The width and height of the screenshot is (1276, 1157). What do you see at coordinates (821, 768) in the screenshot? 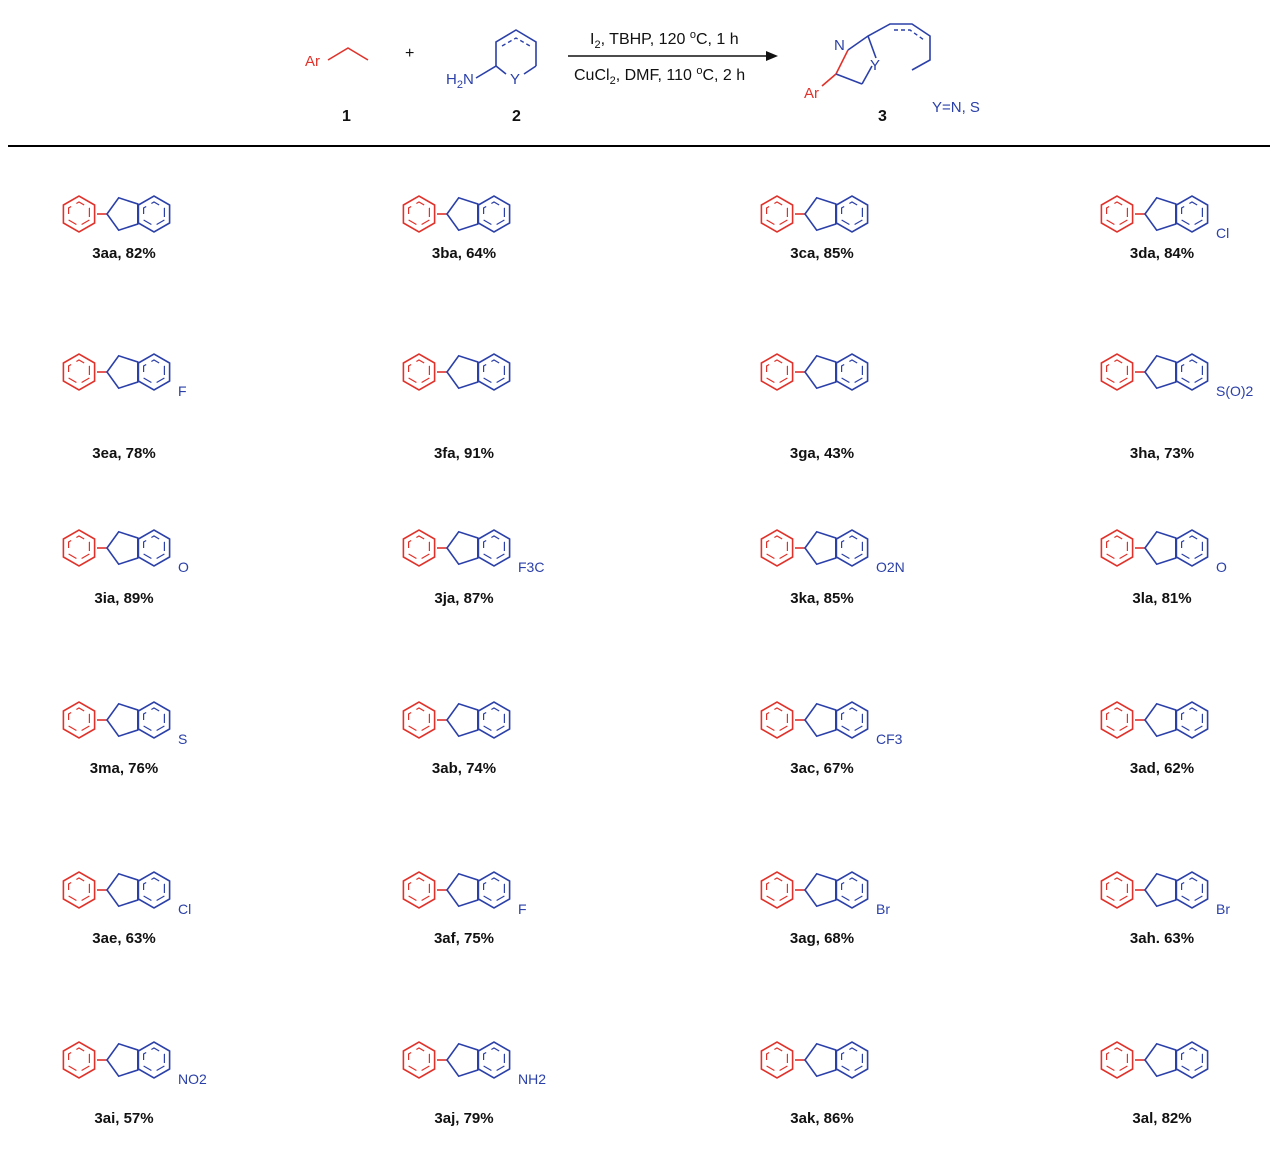
I see `compound-label: 3ac, 67%` at bounding box center [821, 768].